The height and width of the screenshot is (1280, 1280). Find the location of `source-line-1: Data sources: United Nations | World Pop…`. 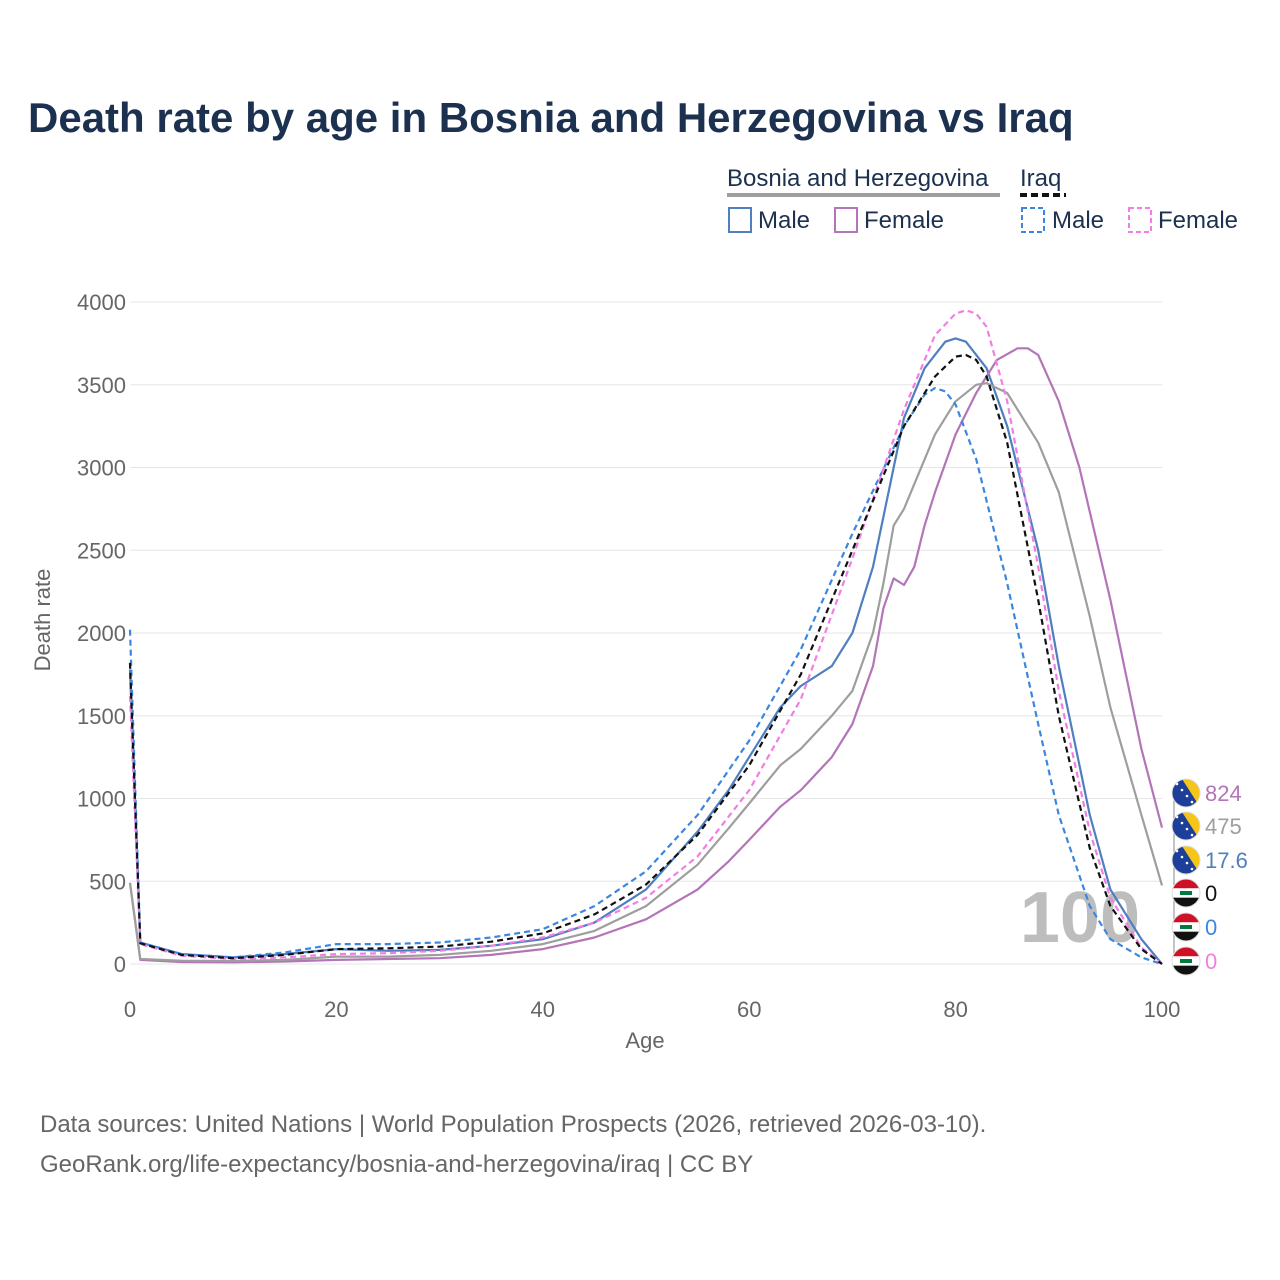

source-line-1: Data sources: United Nations | World Pop… is located at coordinates (513, 1124).